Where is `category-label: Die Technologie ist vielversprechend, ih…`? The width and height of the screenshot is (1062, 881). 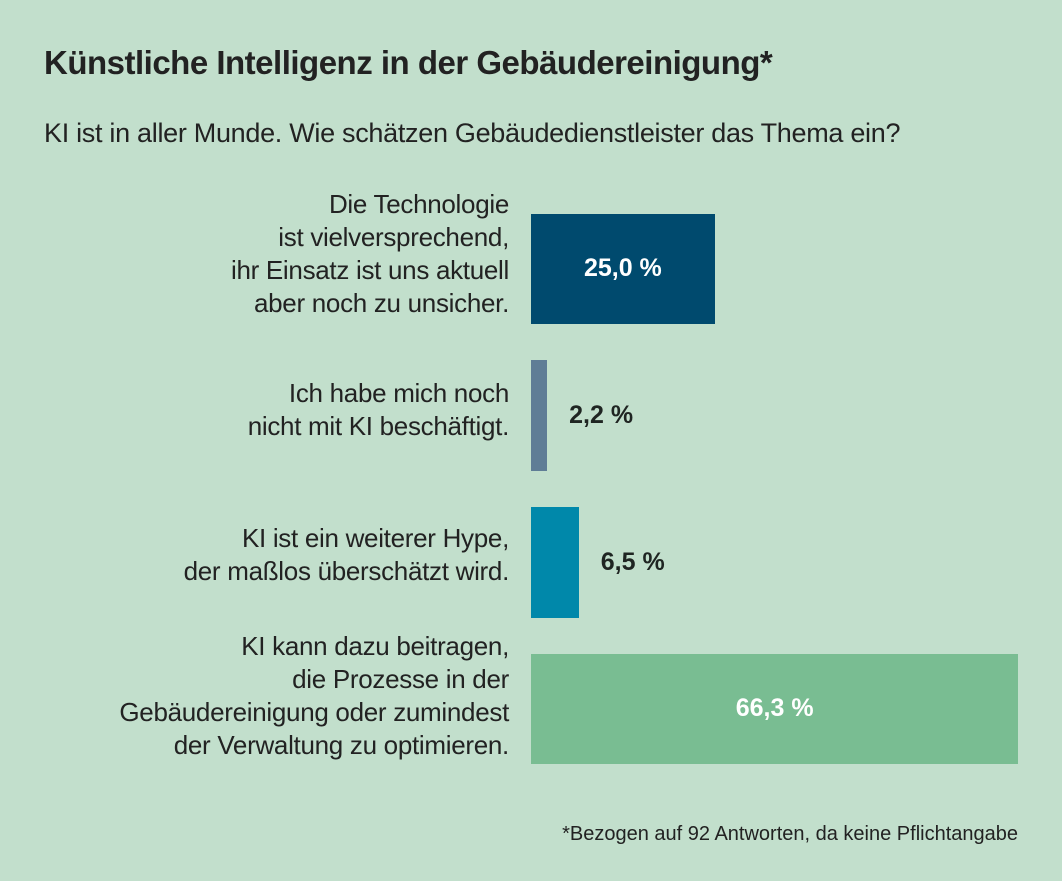
category-label: Die Technologie ist vielversprechend, ih… is located at coordinates (369, 253).